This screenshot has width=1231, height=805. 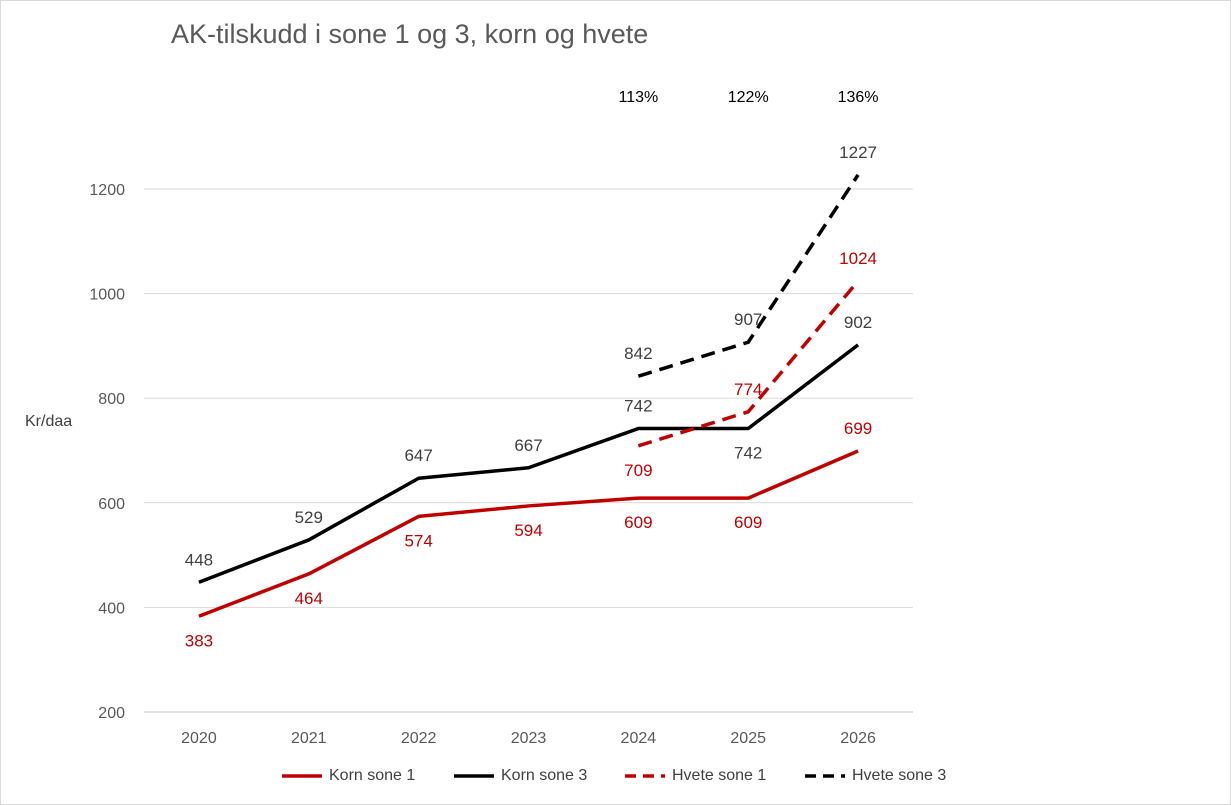 What do you see at coordinates (858, 738) in the screenshot?
I see `x-tick-label: 2026` at bounding box center [858, 738].